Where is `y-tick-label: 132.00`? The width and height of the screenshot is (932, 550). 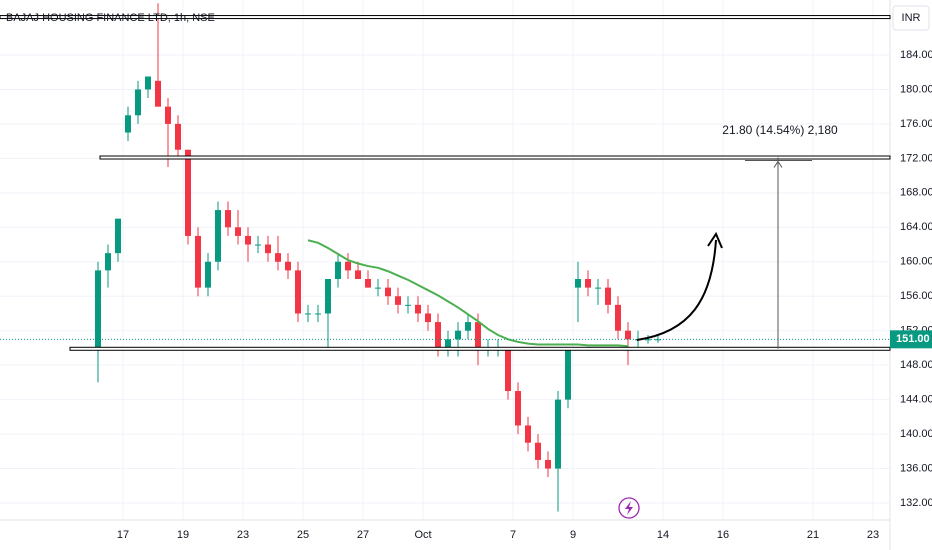 y-tick-label: 132.00 is located at coordinates (916, 503).